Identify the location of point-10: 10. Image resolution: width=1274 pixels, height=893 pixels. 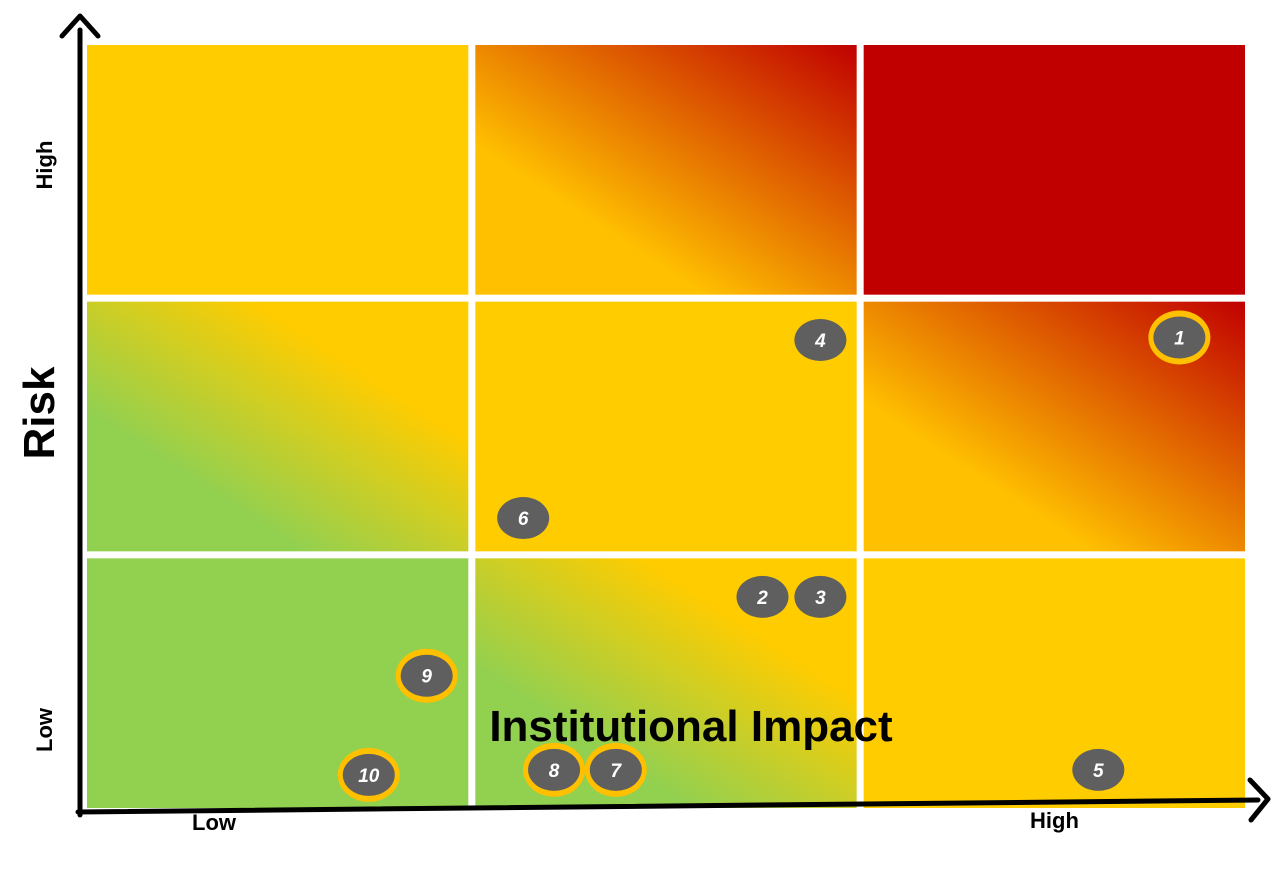
(368, 774).